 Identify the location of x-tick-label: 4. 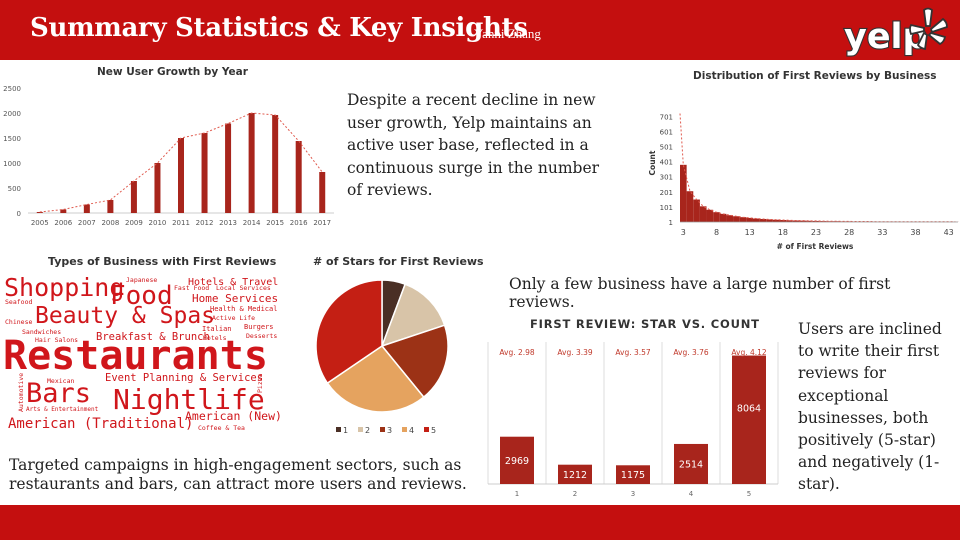
(691, 494).